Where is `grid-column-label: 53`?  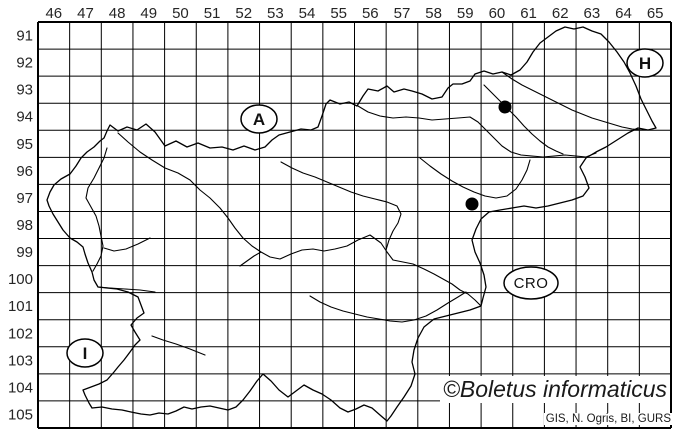
grid-column-label: 53 is located at coordinates (275, 13).